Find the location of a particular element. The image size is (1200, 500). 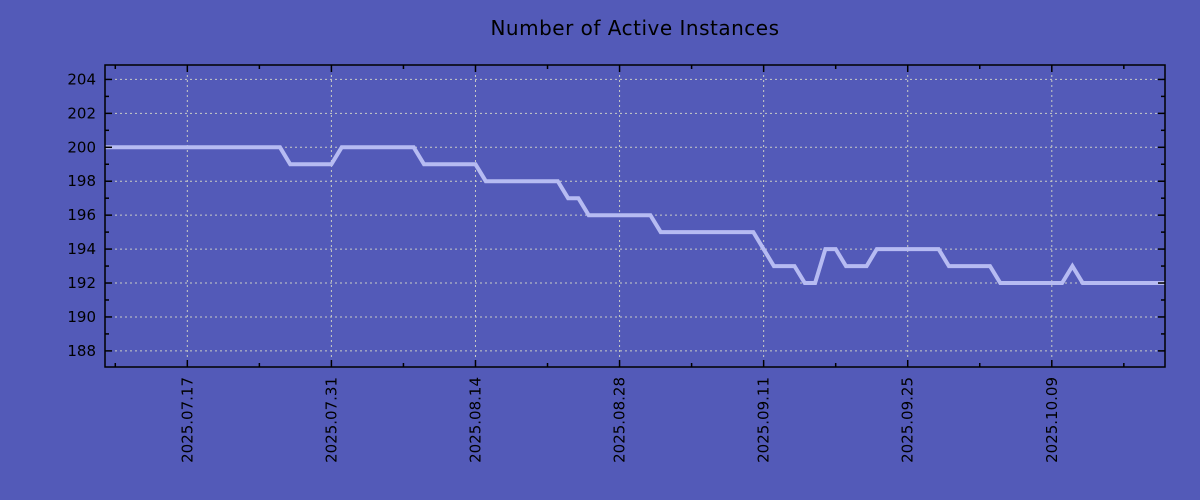

y-axis-labels: 188 190 192 194 196 198 200 202 204 is located at coordinates (81, 214).